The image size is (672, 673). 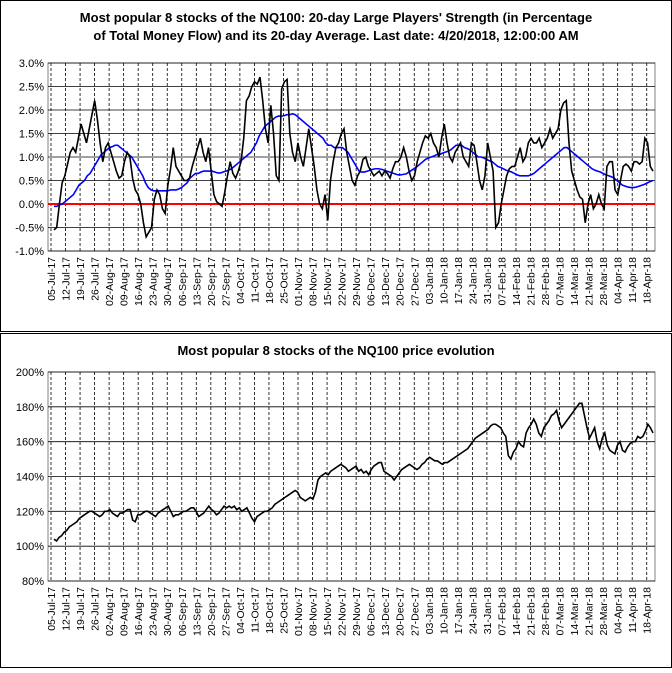 I want to click on bottom-x-tick-label: 25-Oct-17, so click(x=284, y=610).